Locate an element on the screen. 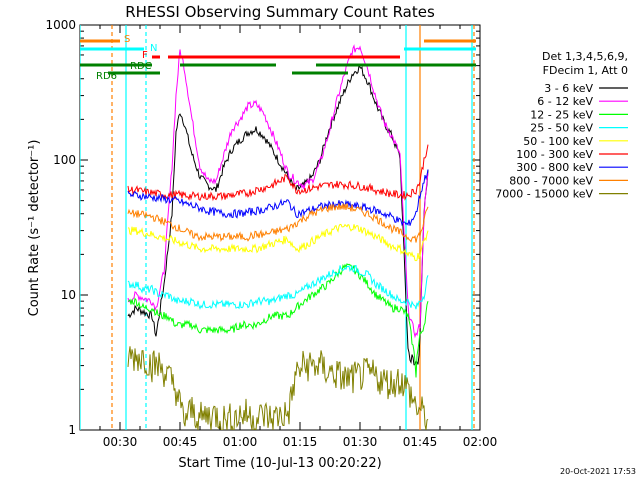 This screenshot has width=640, height=480. generation-timestamp: 20-Oct-2021 17:53 is located at coordinates (598, 471).